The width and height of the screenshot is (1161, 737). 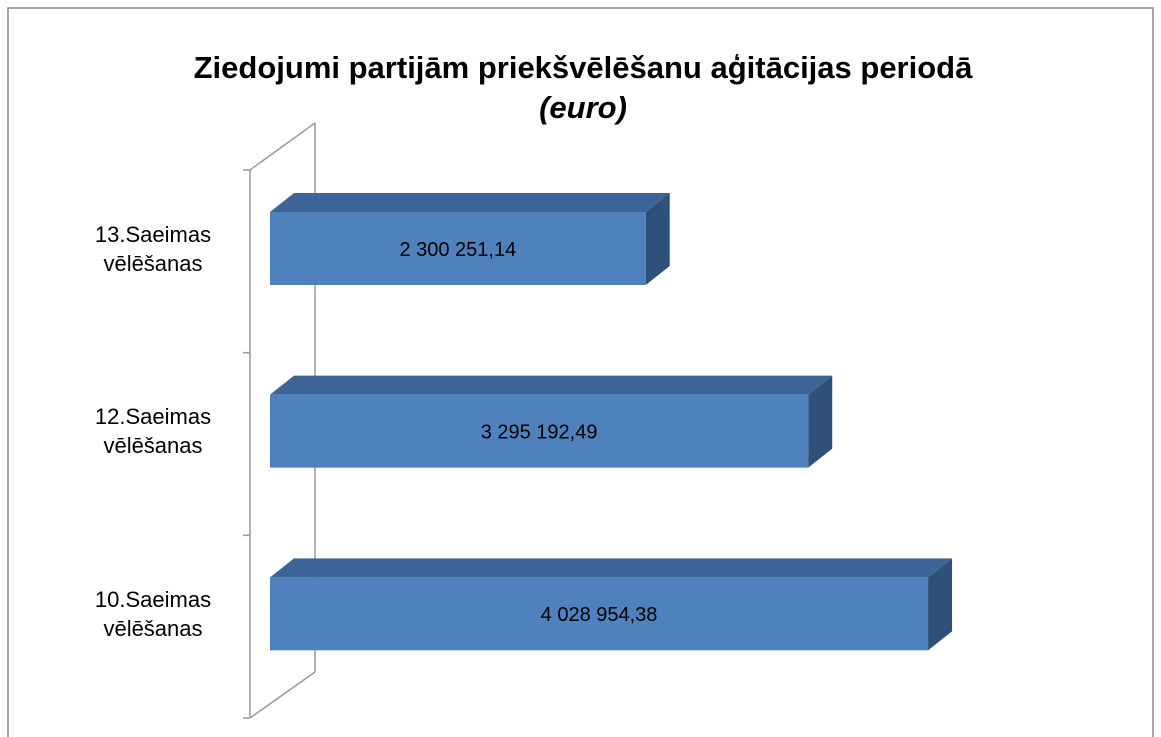 I want to click on data-label: 4 028 954,38, so click(x=599, y=615).